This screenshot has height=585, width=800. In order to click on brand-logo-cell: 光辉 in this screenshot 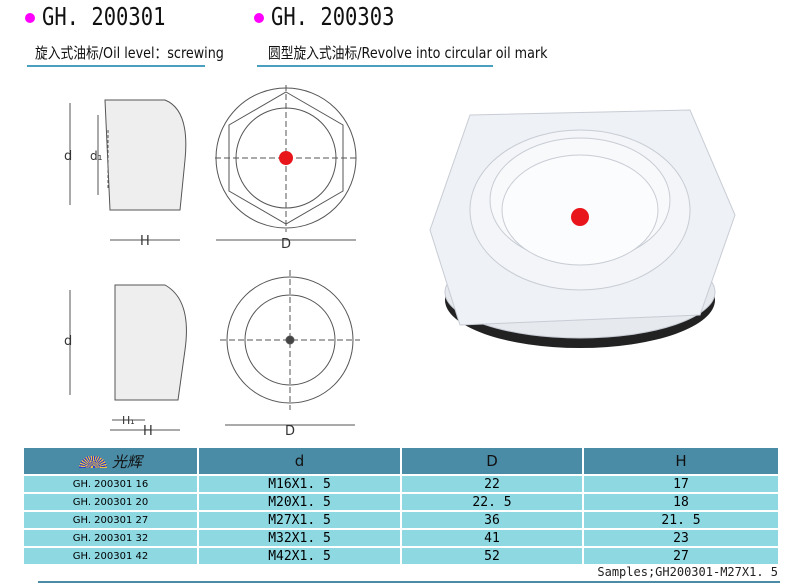, I will do `click(110, 461)`.